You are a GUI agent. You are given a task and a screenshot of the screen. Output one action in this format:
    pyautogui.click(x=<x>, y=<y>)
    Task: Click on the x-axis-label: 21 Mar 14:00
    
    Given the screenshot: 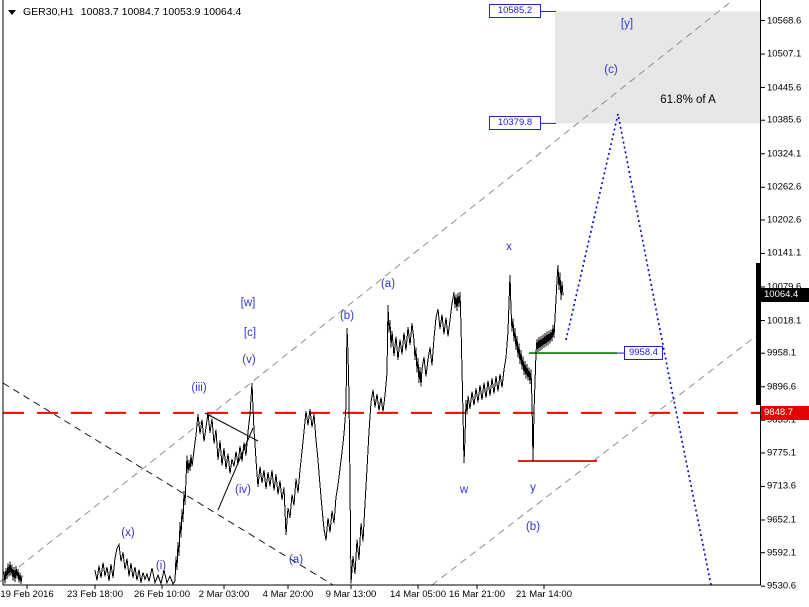 What is the action you would take?
    pyautogui.click(x=544, y=594)
    